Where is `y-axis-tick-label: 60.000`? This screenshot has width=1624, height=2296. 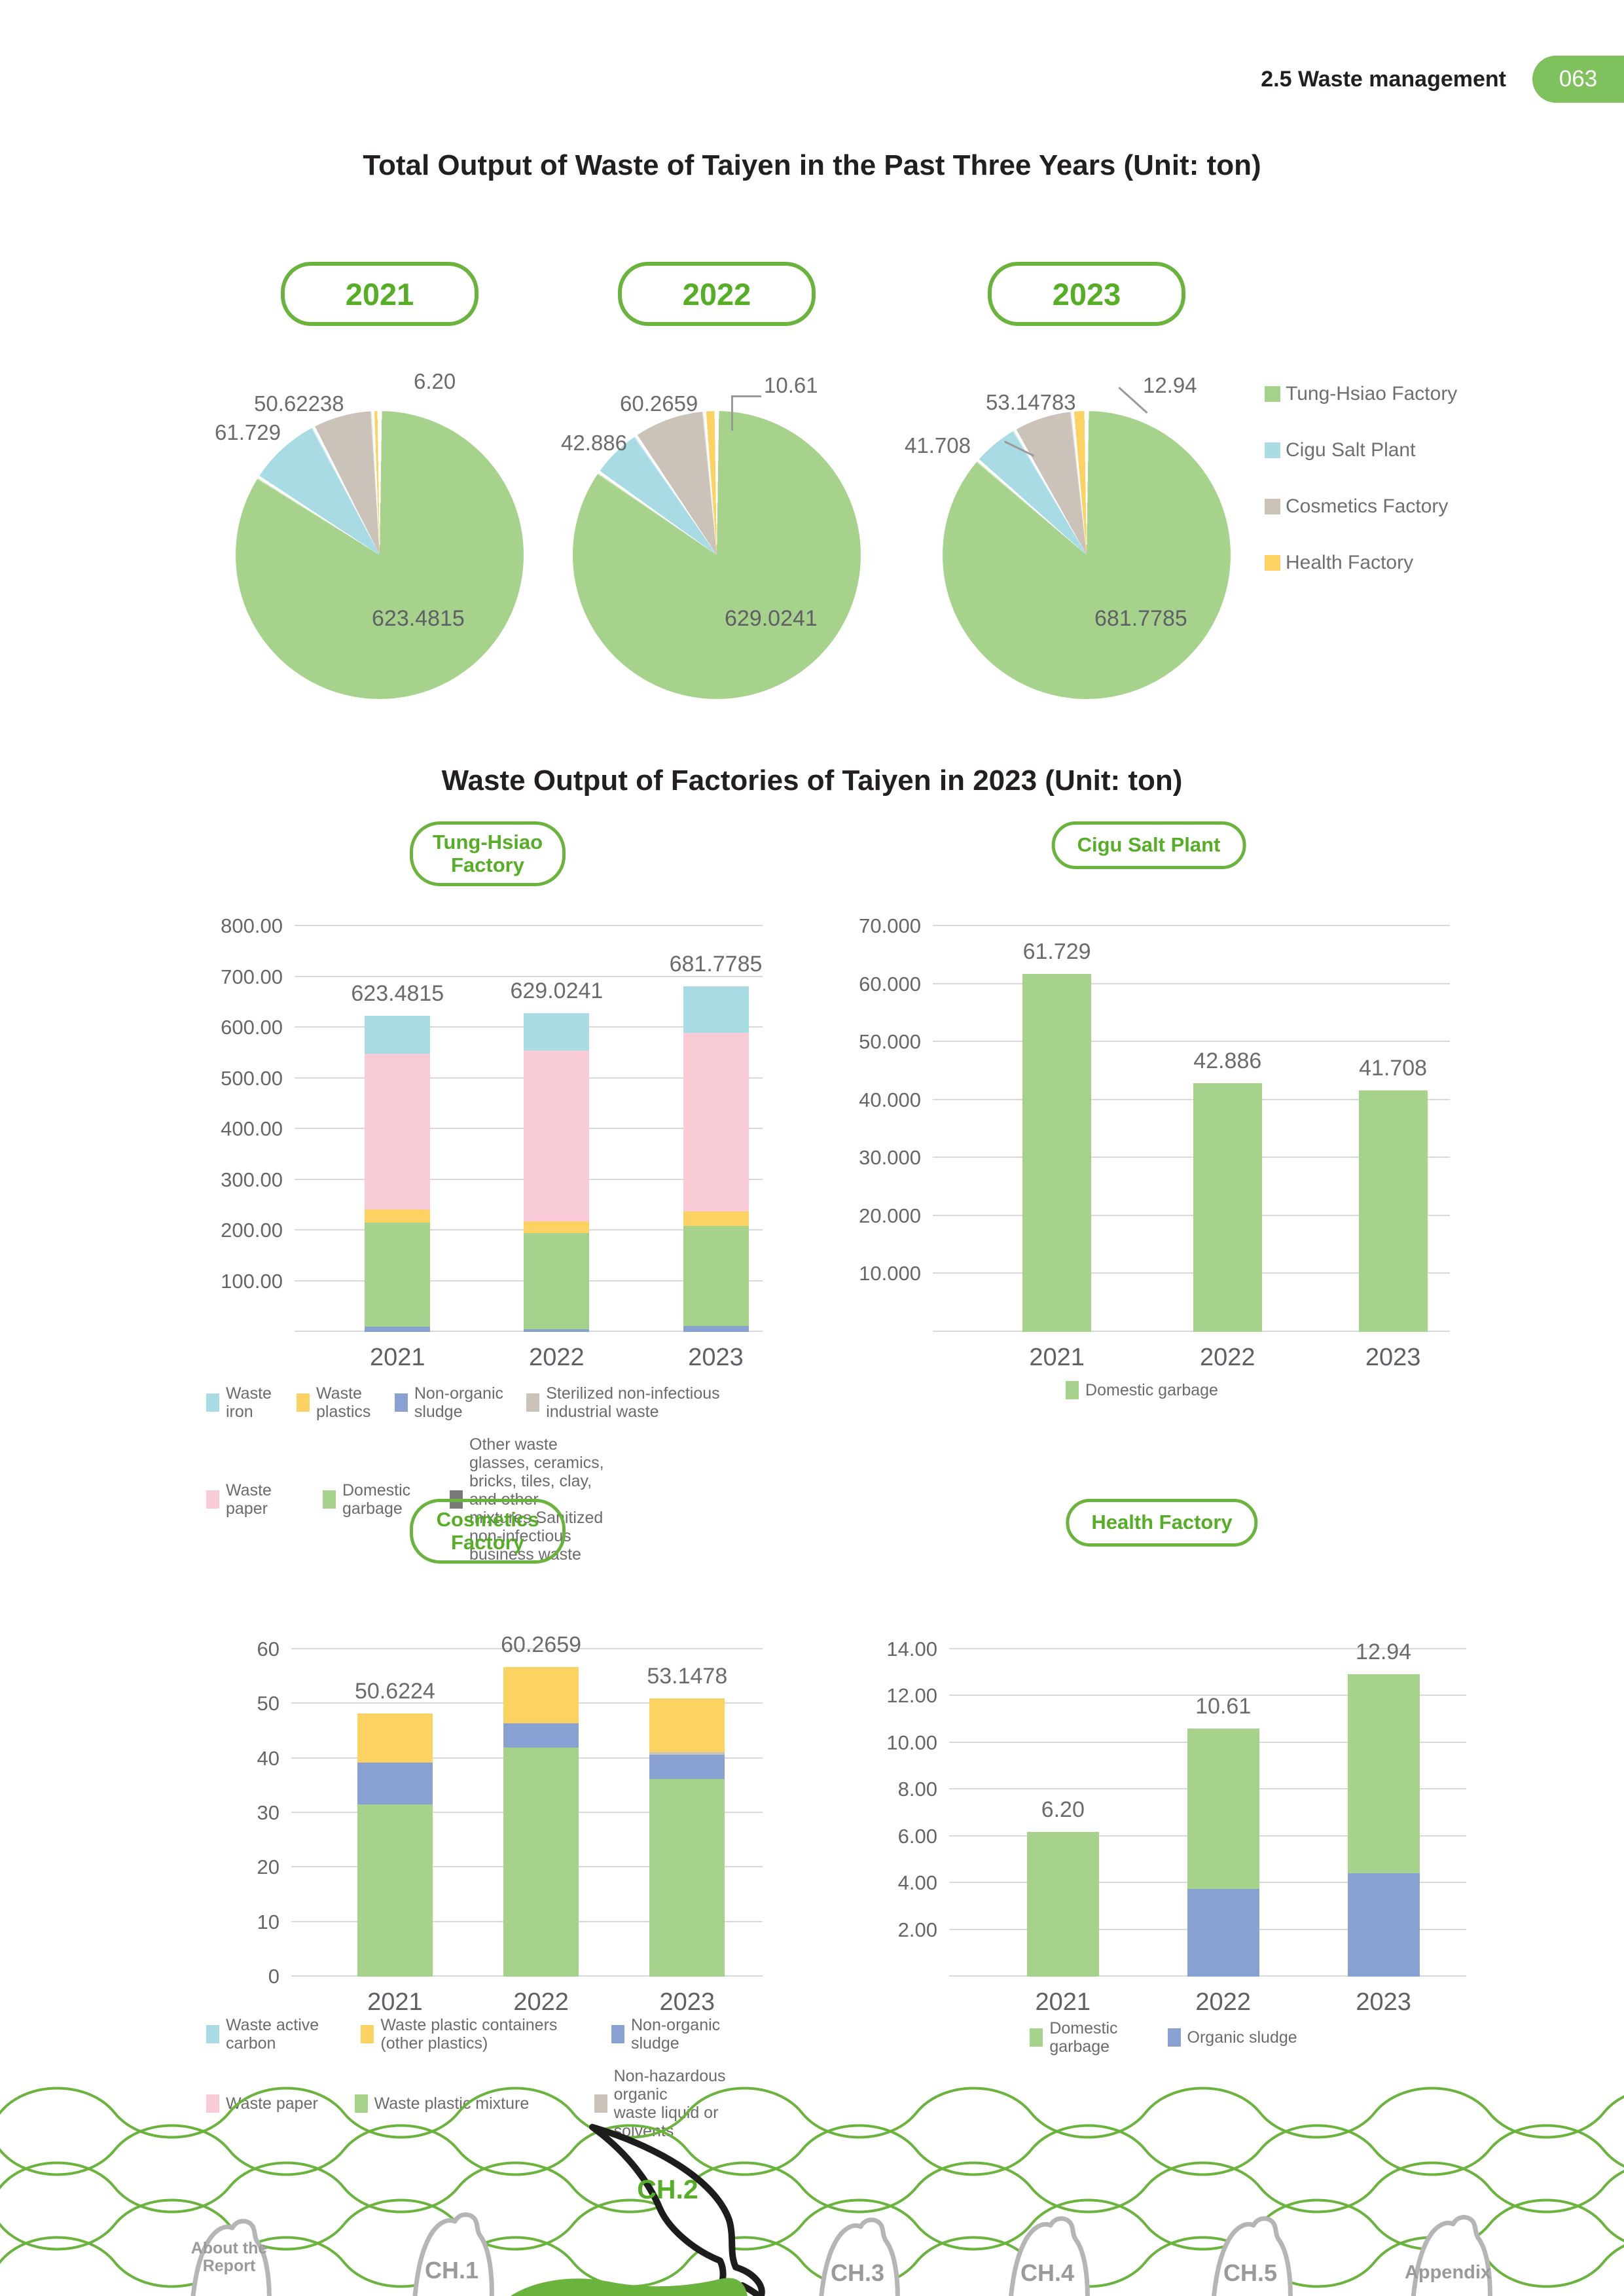 y-axis-tick-label: 60.000 is located at coordinates (890, 984).